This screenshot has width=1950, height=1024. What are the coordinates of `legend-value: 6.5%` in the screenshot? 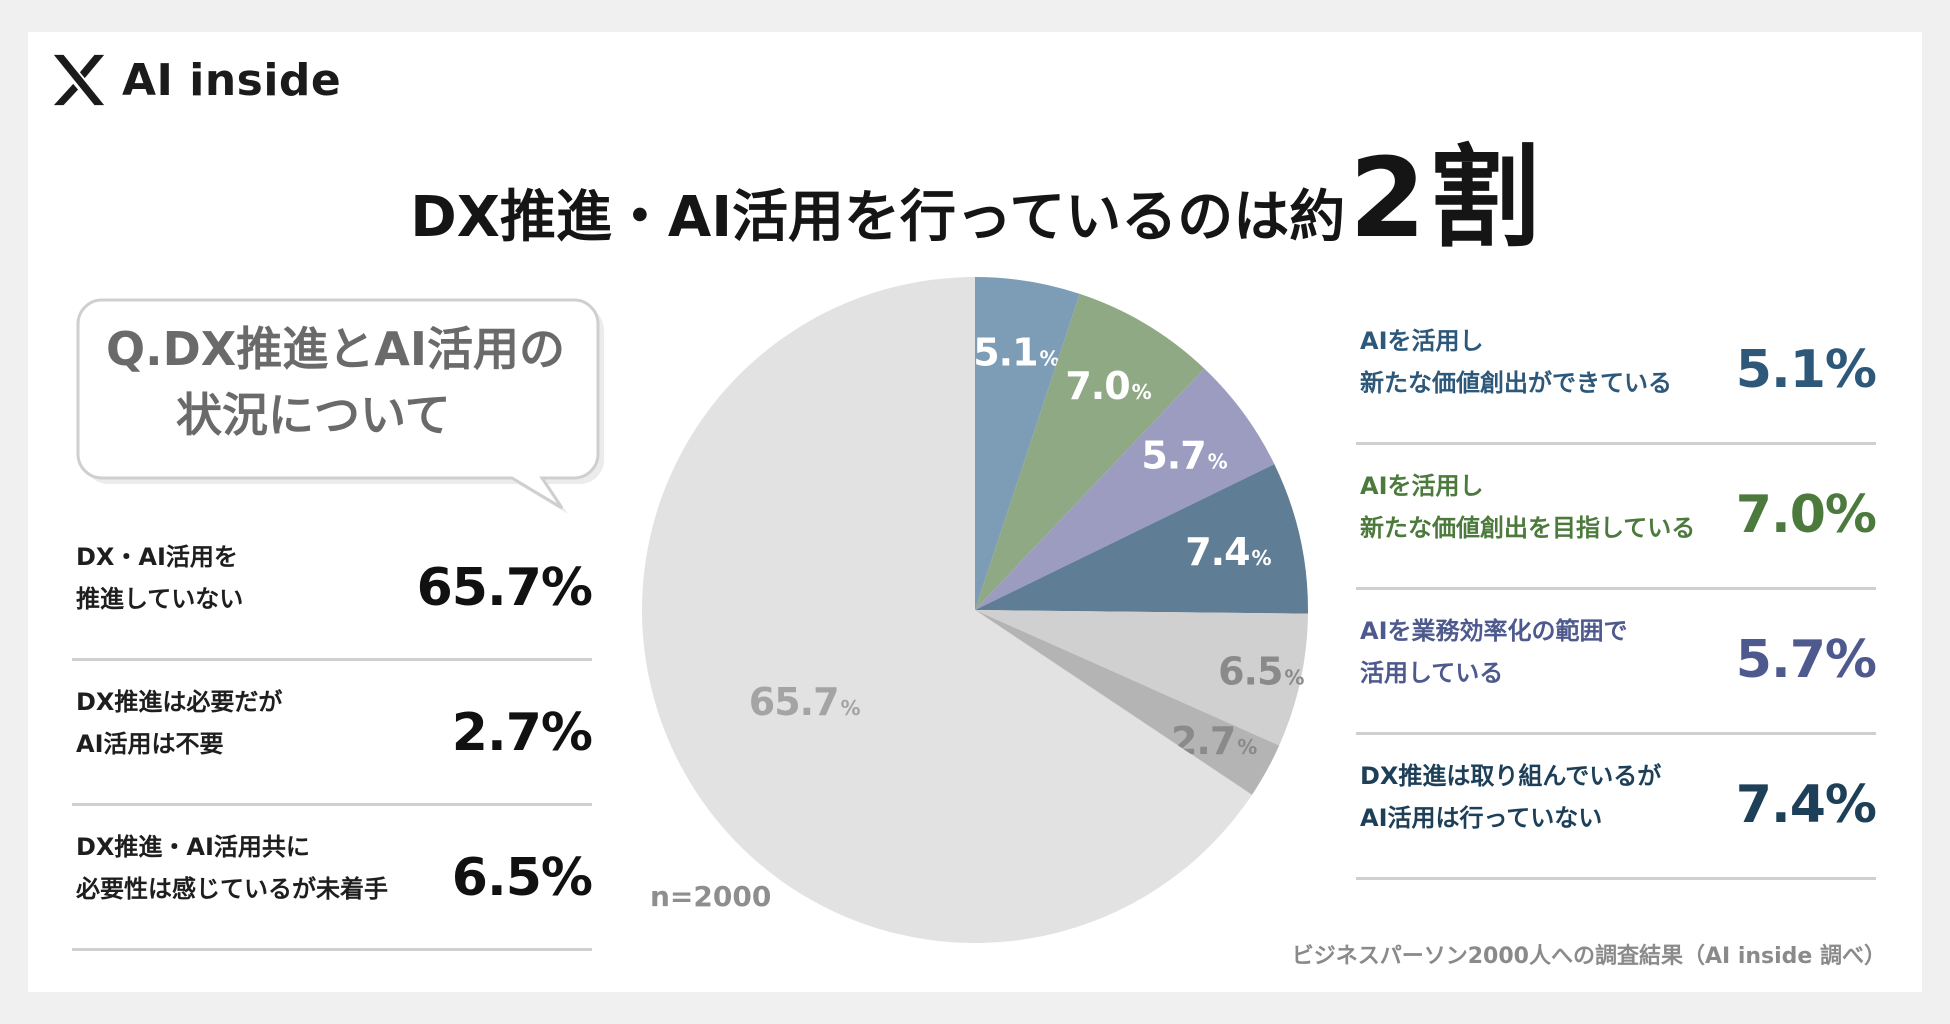 It's located at (522, 878).